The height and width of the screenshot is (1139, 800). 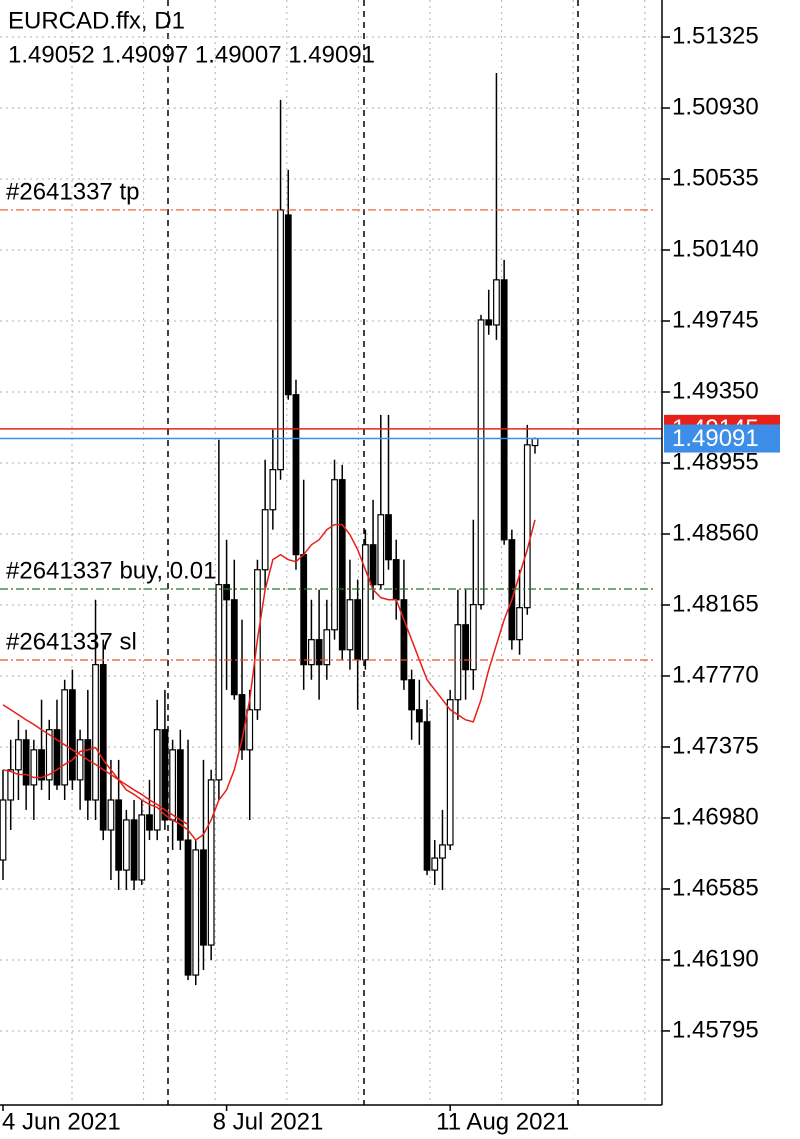 What do you see at coordinates (715, 248) in the screenshot?
I see `y-tick-label: 1.50140` at bounding box center [715, 248].